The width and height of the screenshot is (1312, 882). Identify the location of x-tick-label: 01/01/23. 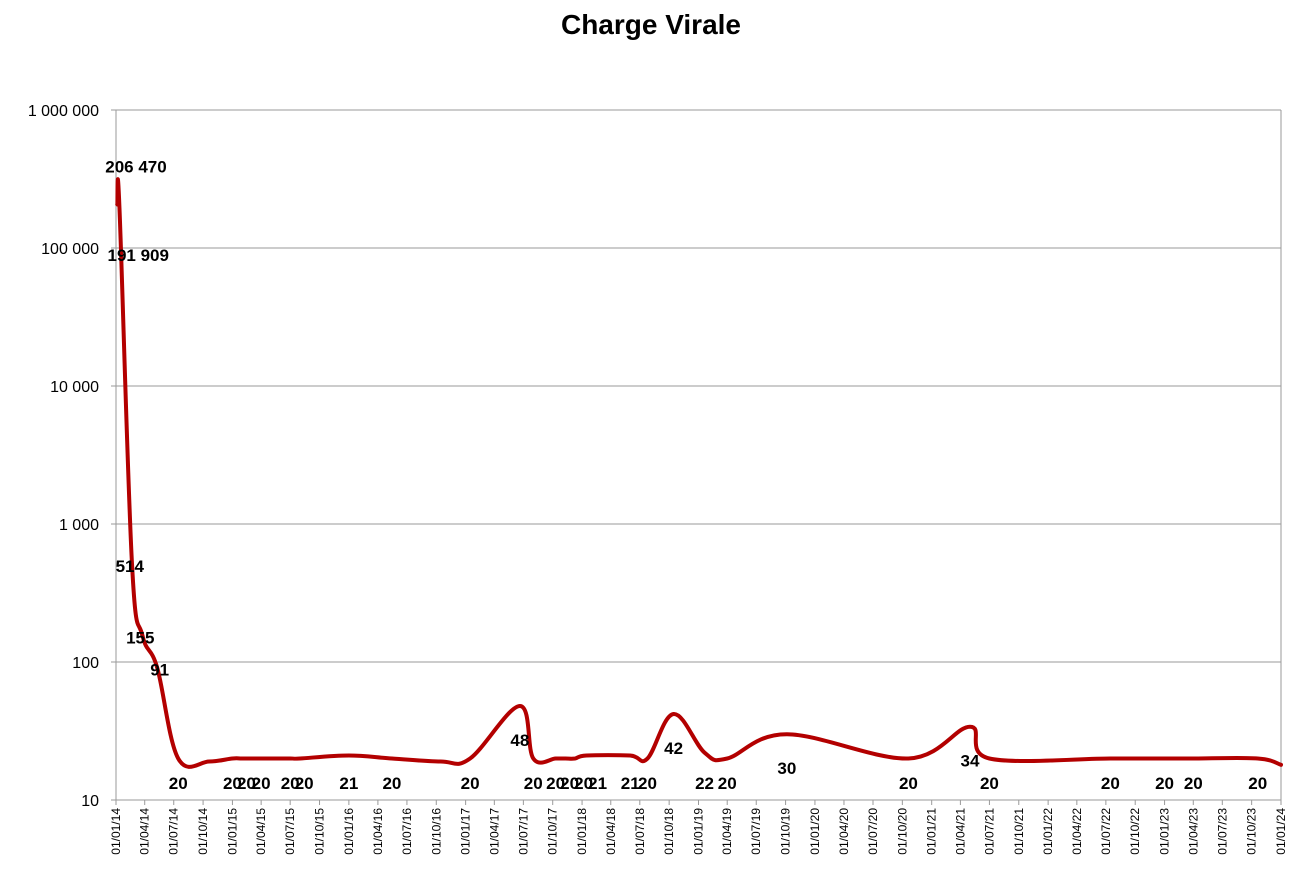
(1165, 831).